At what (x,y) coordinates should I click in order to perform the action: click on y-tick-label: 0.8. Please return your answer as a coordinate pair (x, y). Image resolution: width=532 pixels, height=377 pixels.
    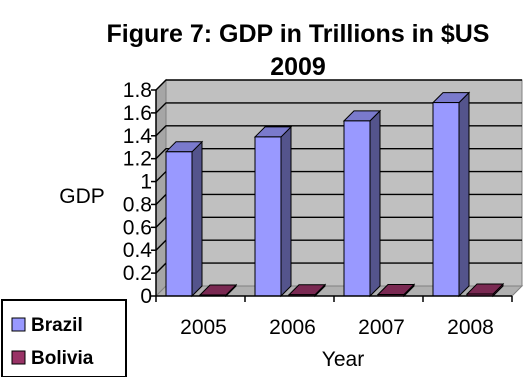
    Looking at the image, I should click on (137, 204).